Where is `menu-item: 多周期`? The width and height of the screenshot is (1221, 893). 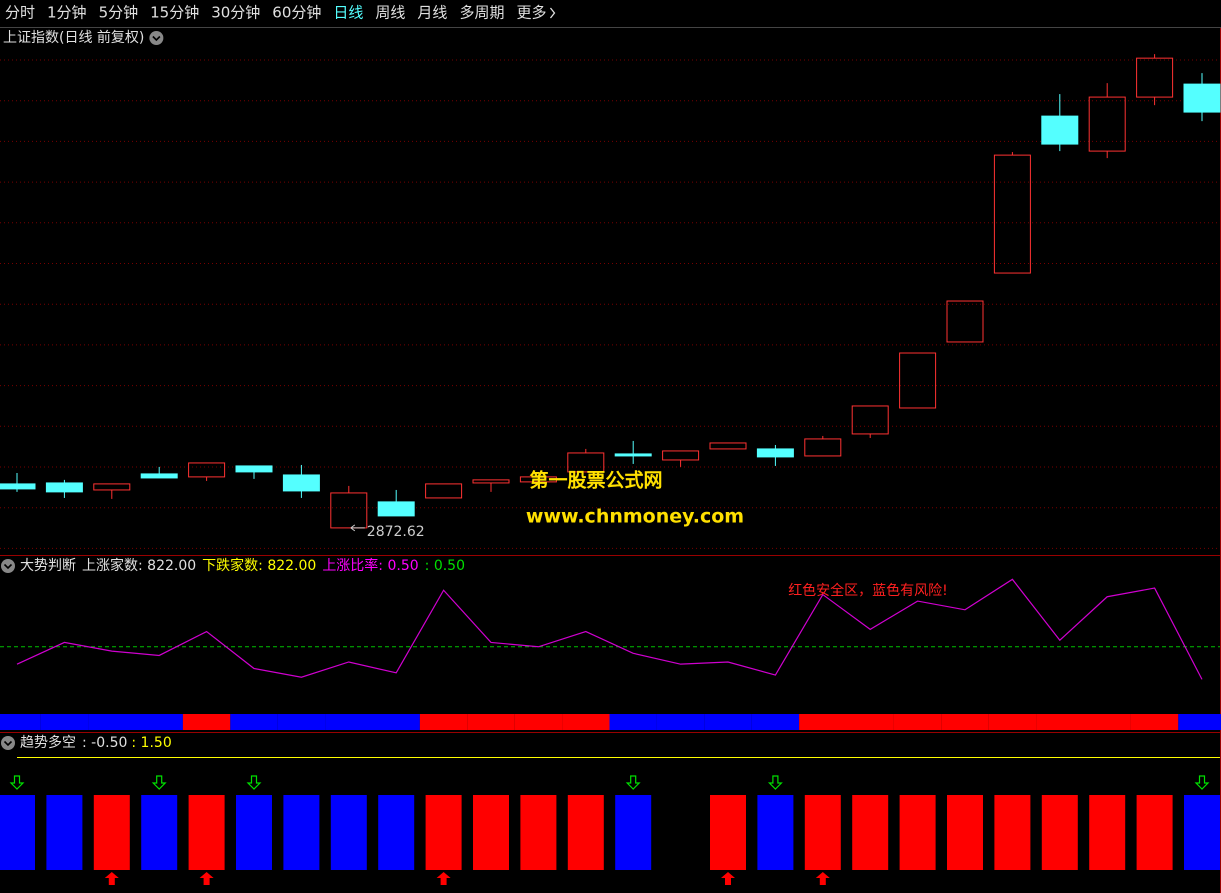 menu-item: 多周期 is located at coordinates (481, 13).